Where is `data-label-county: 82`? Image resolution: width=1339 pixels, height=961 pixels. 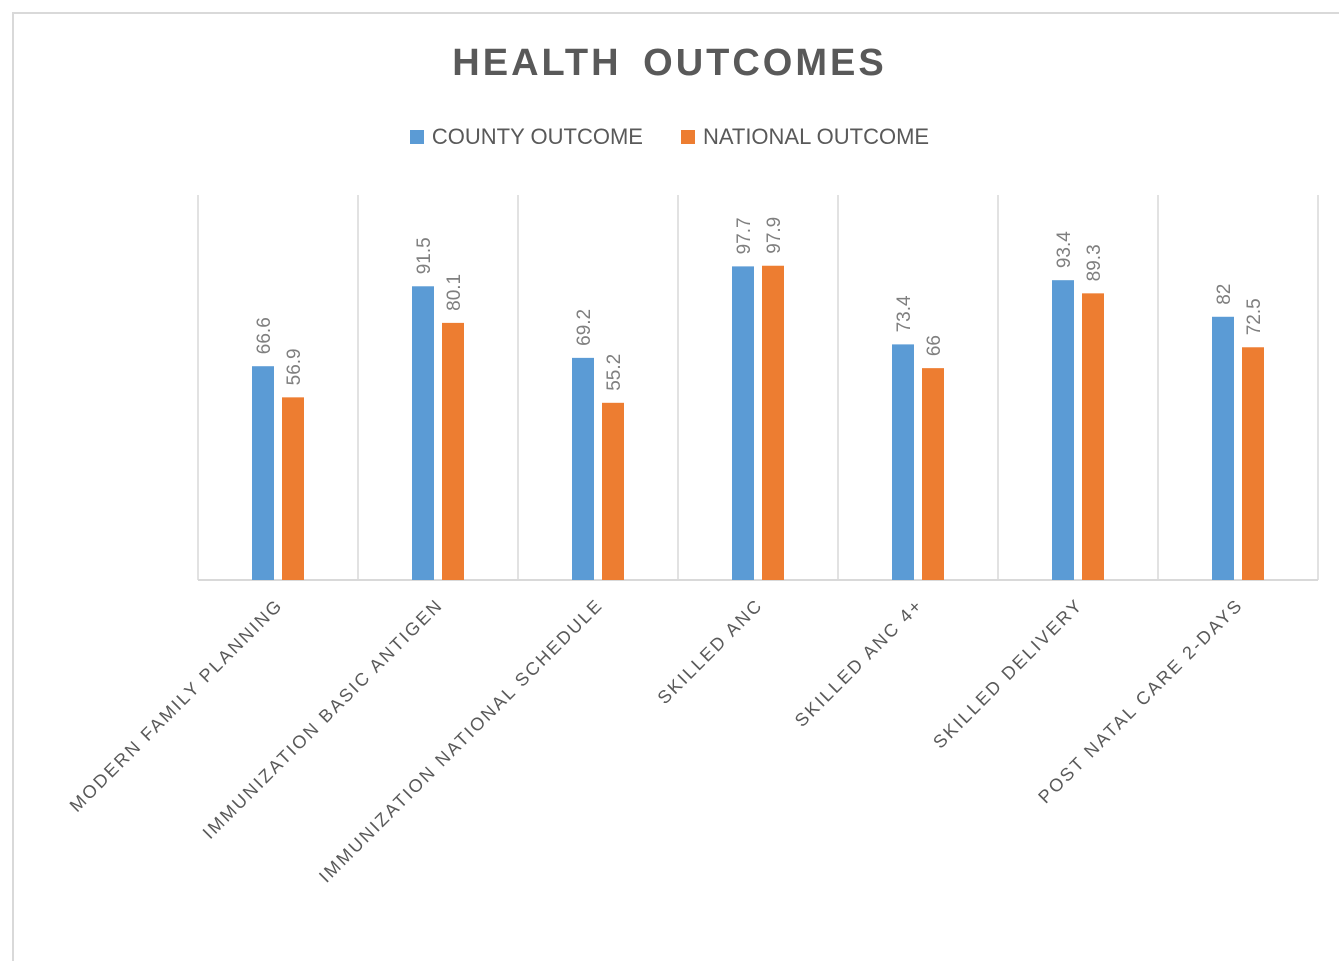
data-label-county: 82 is located at coordinates (1224, 294).